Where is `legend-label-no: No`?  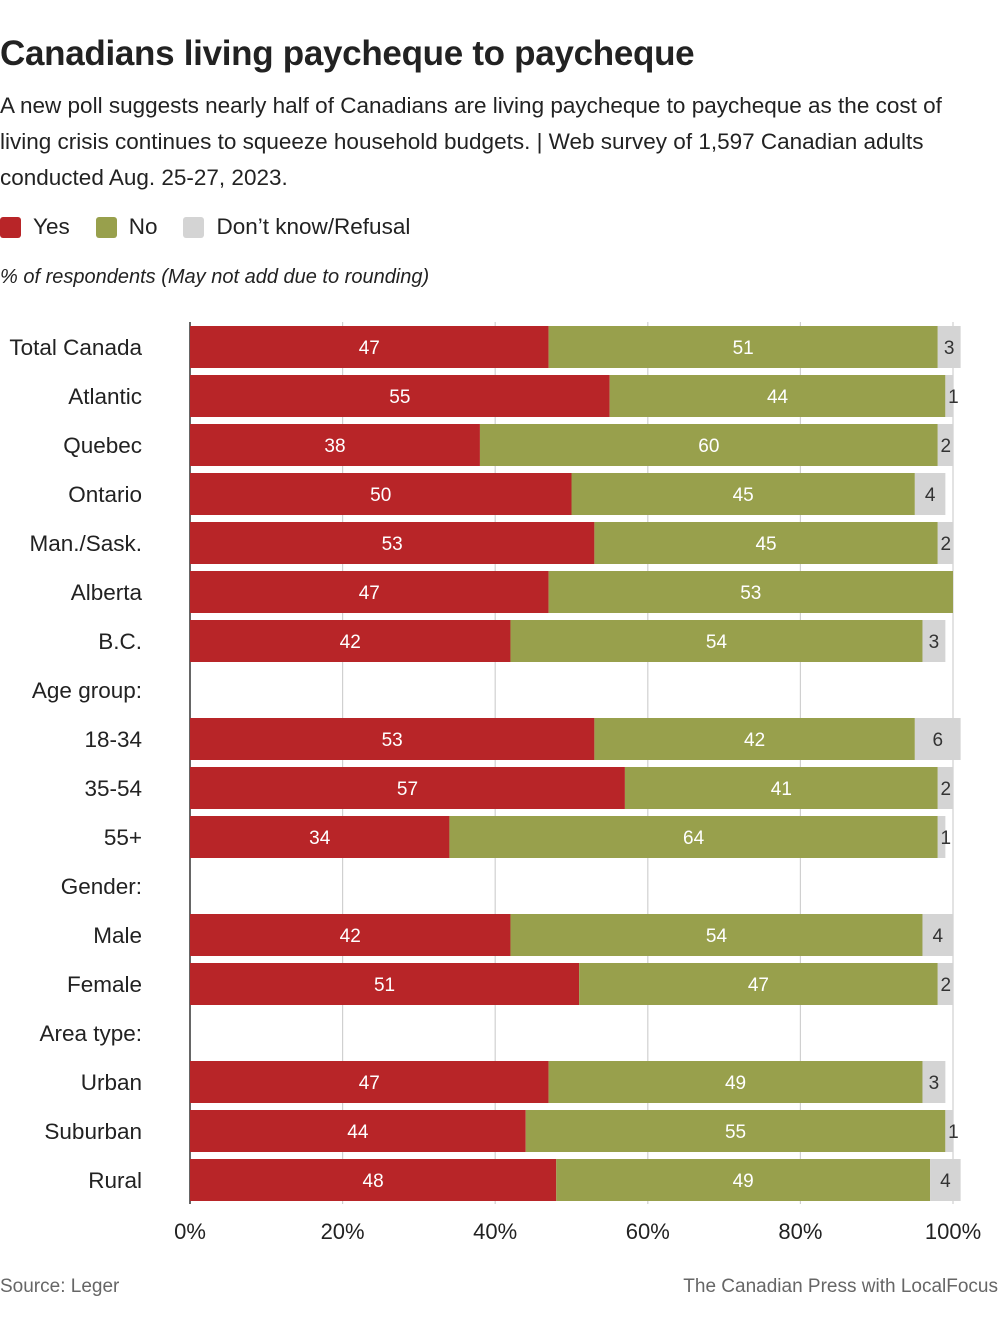 legend-label-no: No is located at coordinates (143, 226).